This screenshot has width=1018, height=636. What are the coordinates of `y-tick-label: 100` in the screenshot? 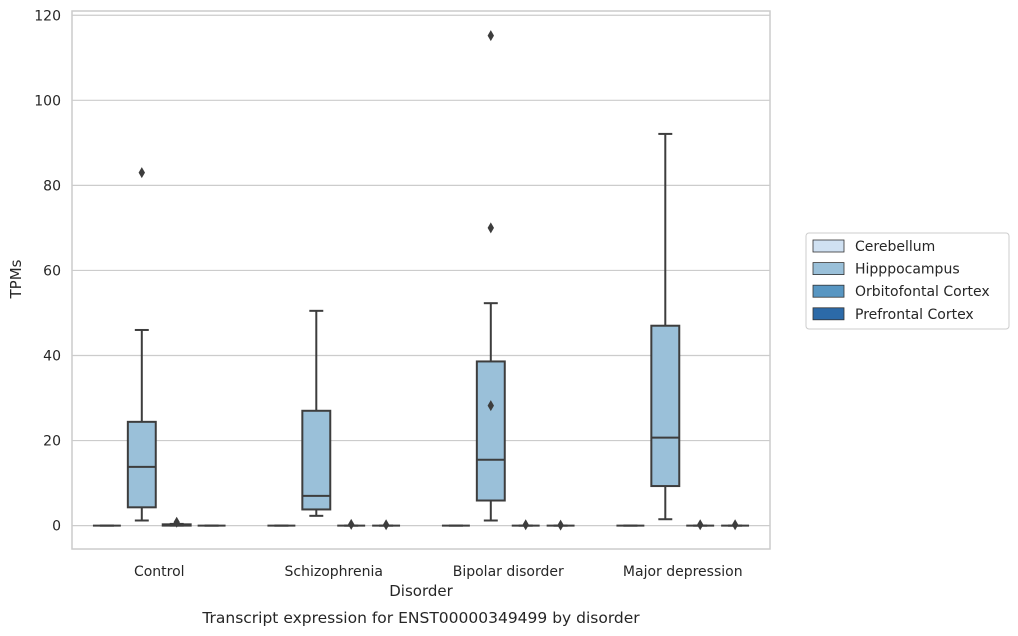 It's located at (47, 101).